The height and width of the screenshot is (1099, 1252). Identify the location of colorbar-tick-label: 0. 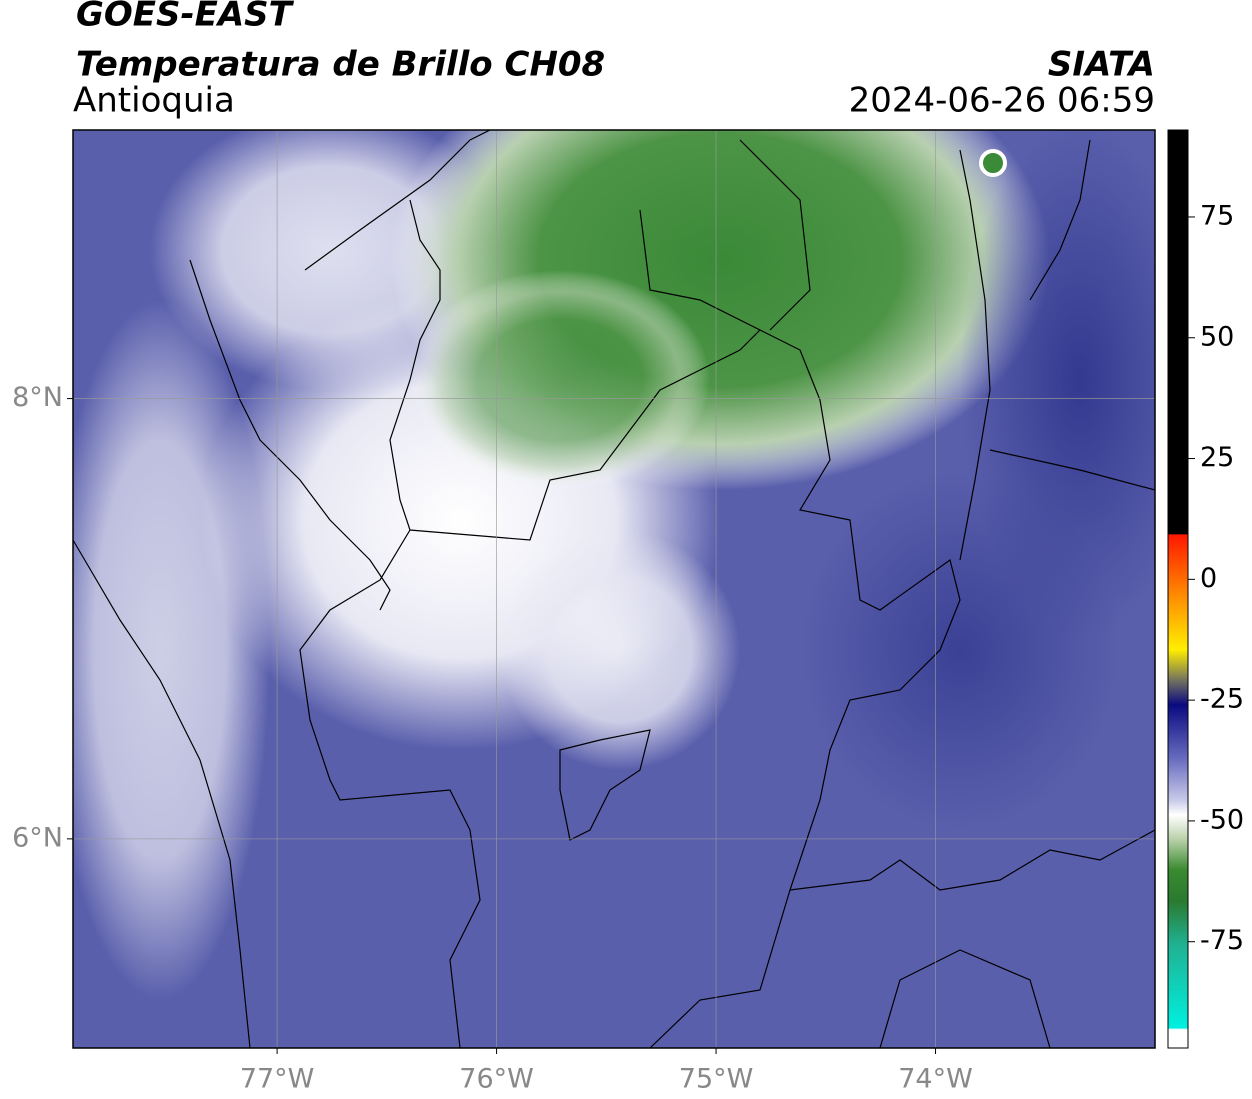
(1208, 578).